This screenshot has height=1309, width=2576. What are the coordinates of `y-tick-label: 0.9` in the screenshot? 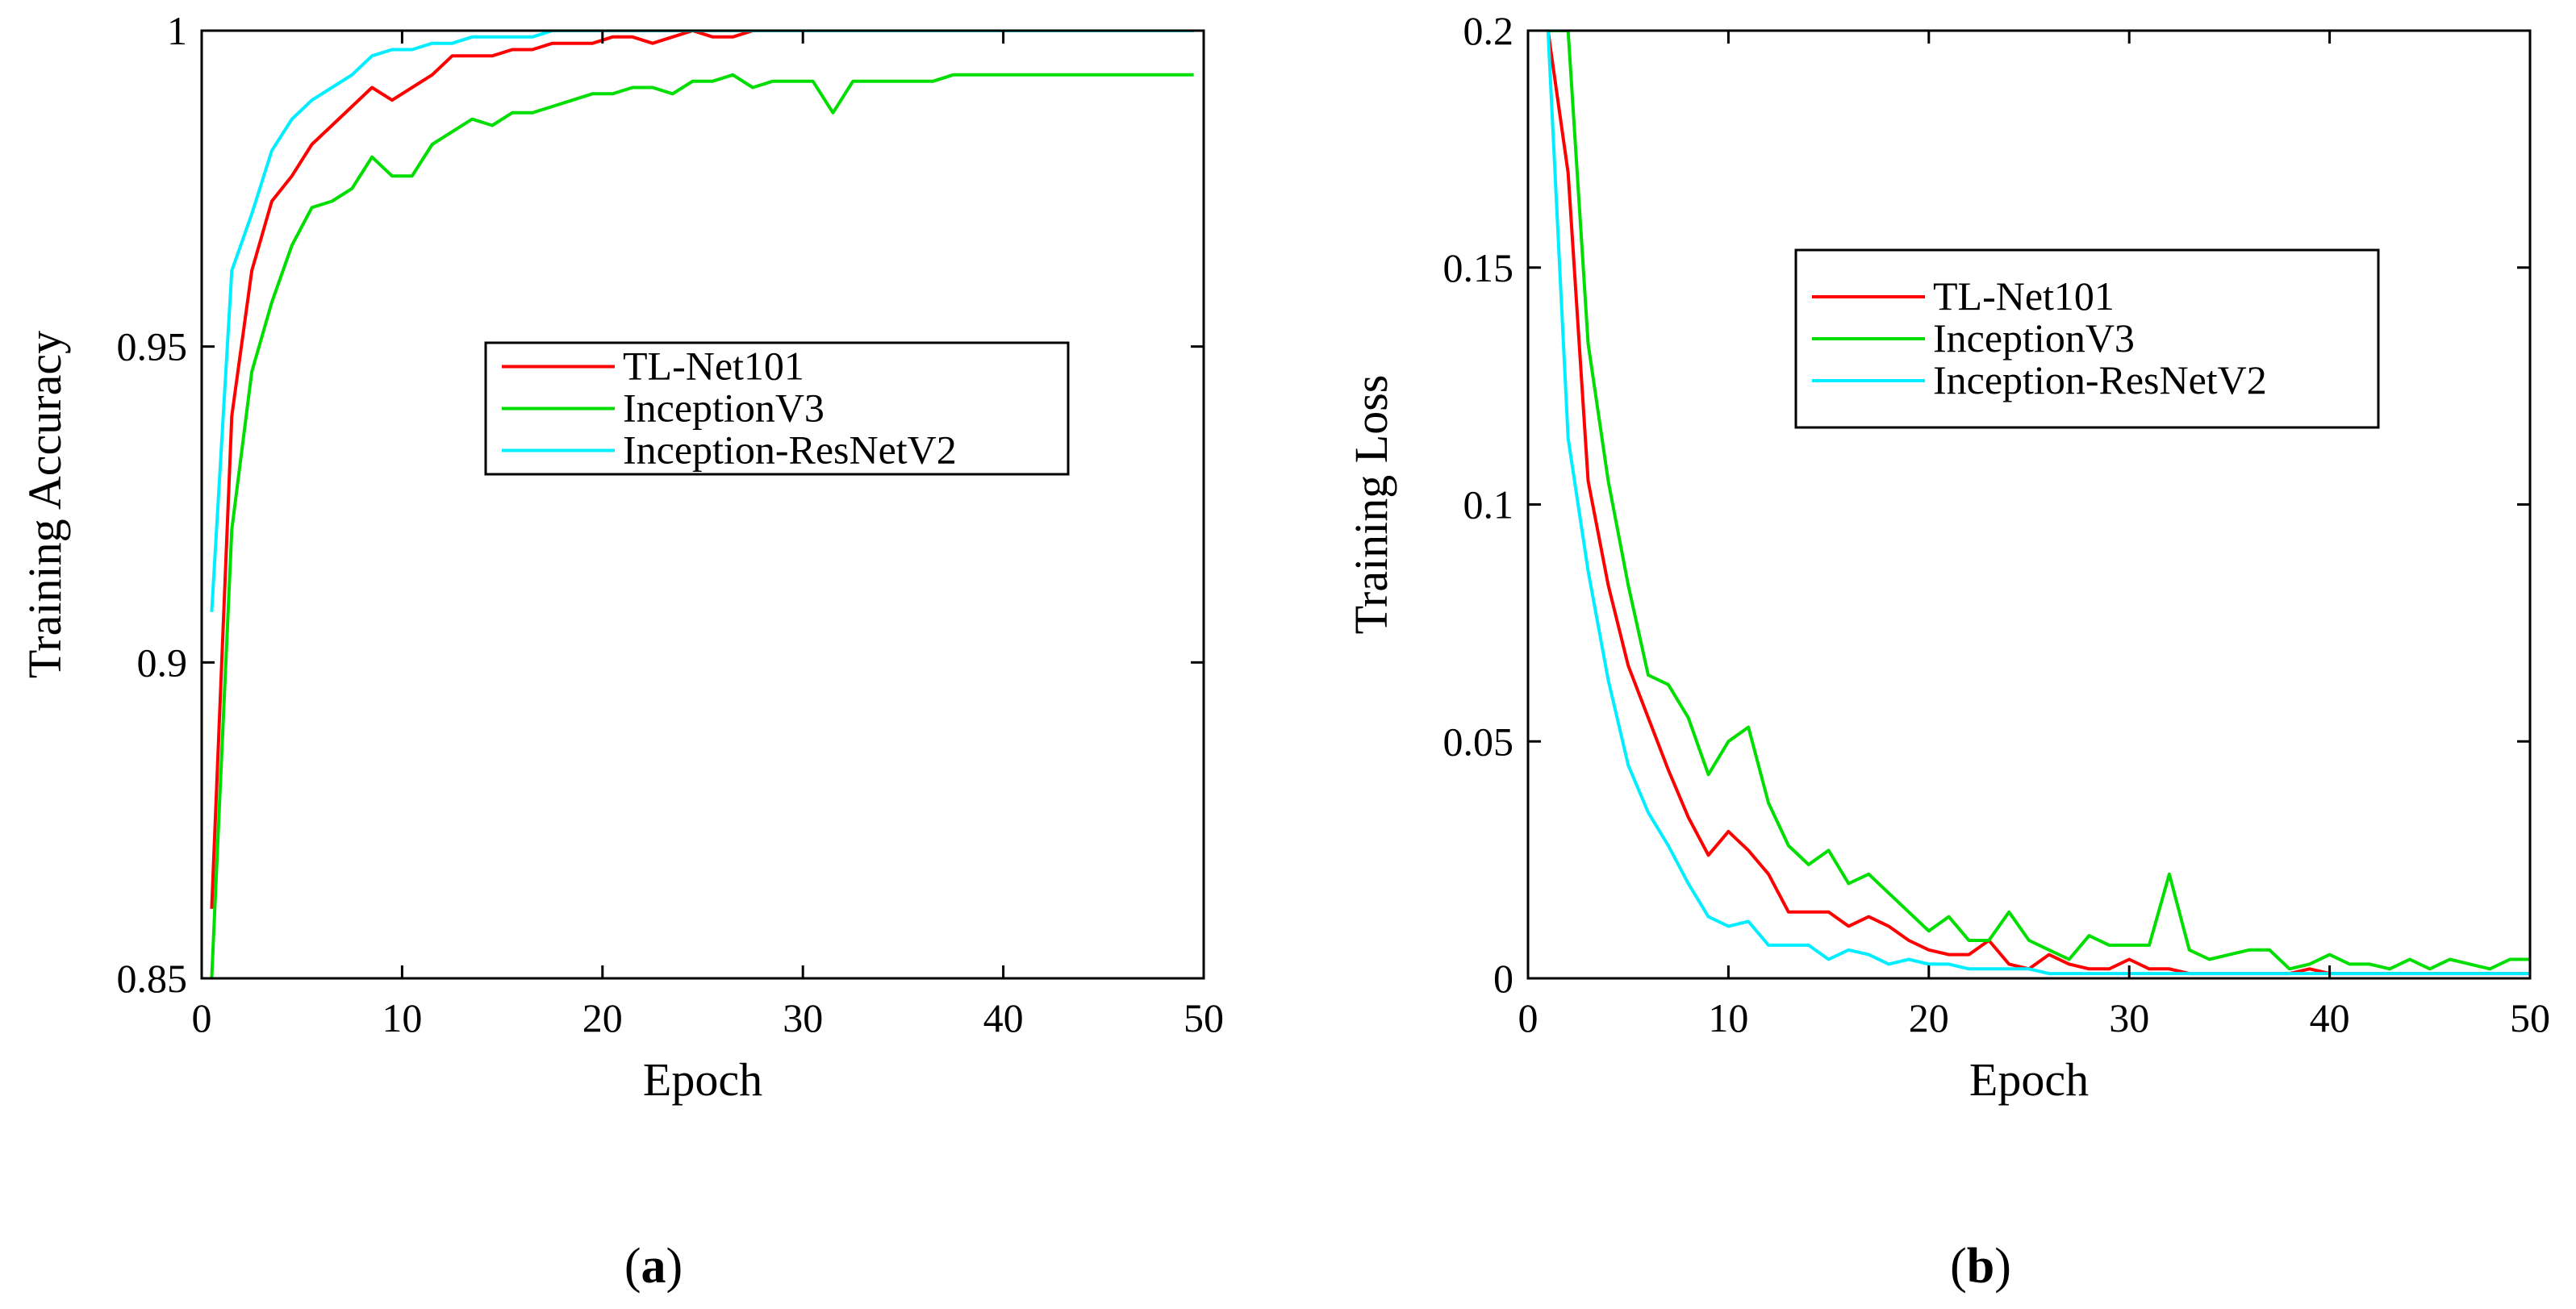 It's located at (162, 662).